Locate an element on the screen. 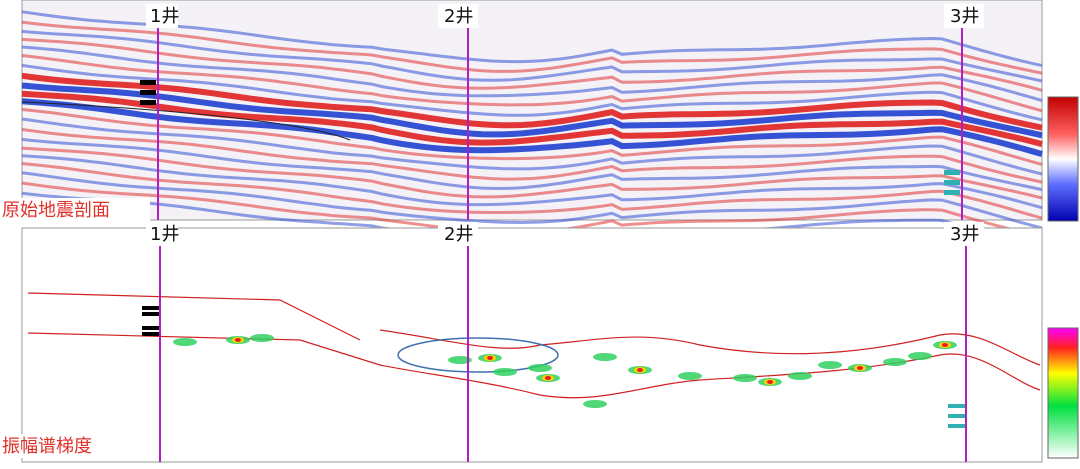 The width and height of the screenshot is (1080, 469). panel-label: 原始地震剖面 is located at coordinates (56, 210).